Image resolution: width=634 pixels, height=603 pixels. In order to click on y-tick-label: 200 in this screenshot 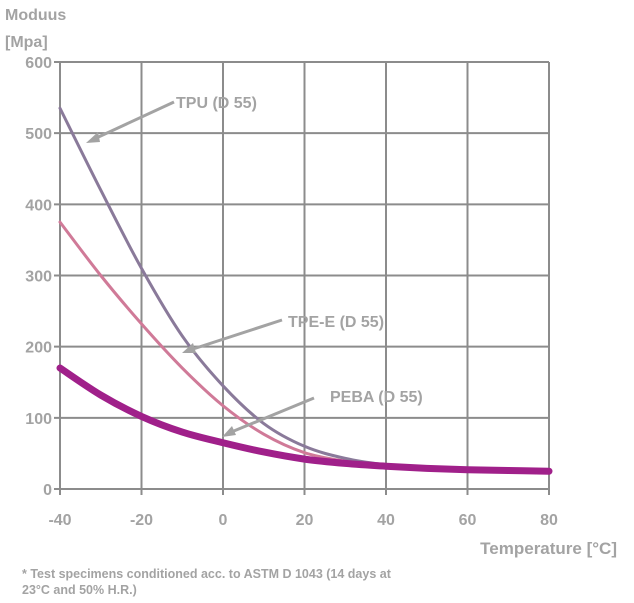, I will do `click(38, 348)`.